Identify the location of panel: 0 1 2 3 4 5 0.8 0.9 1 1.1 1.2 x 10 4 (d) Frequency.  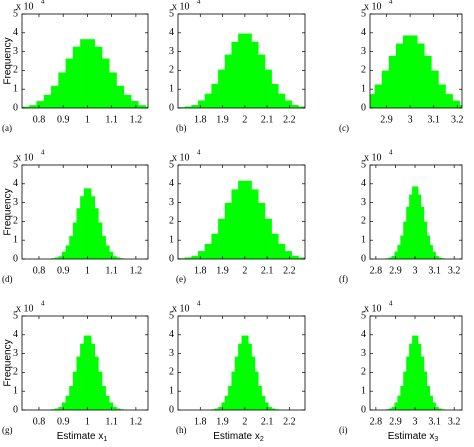
(75, 216).